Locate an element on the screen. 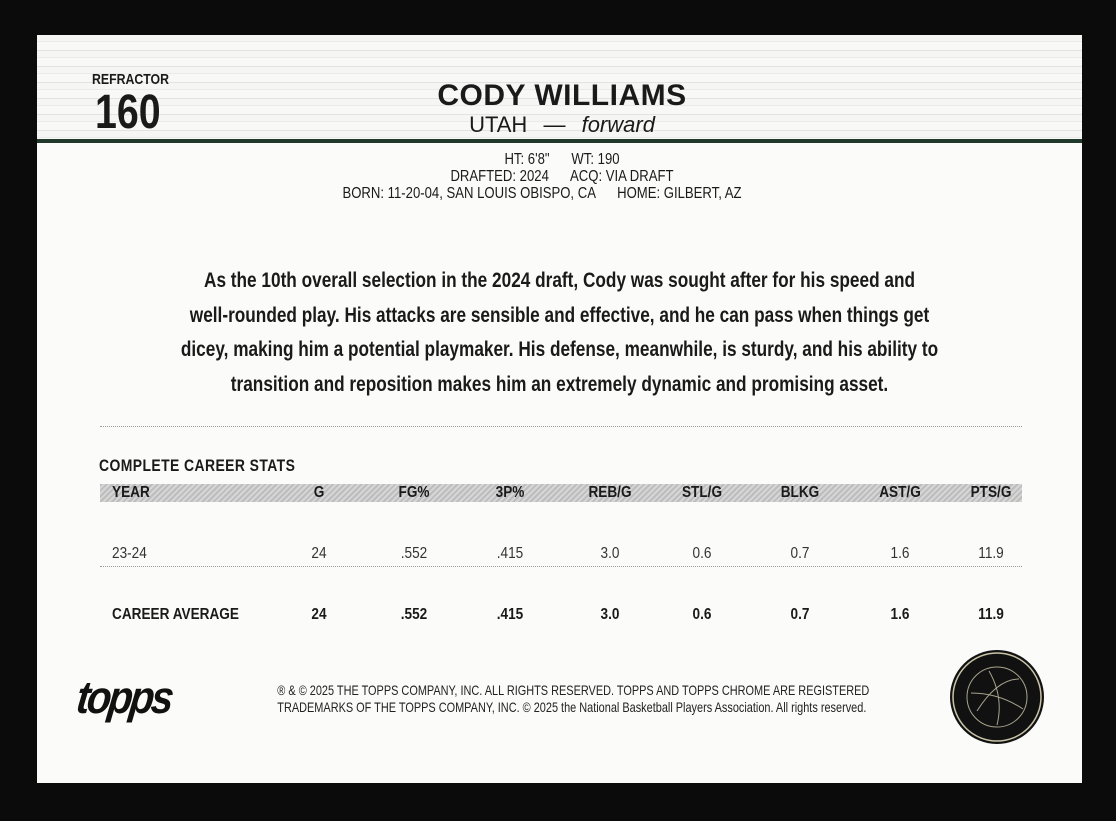 The width and height of the screenshot is (1116, 821). player-name: CODY WILLIAMS is located at coordinates (562, 95).